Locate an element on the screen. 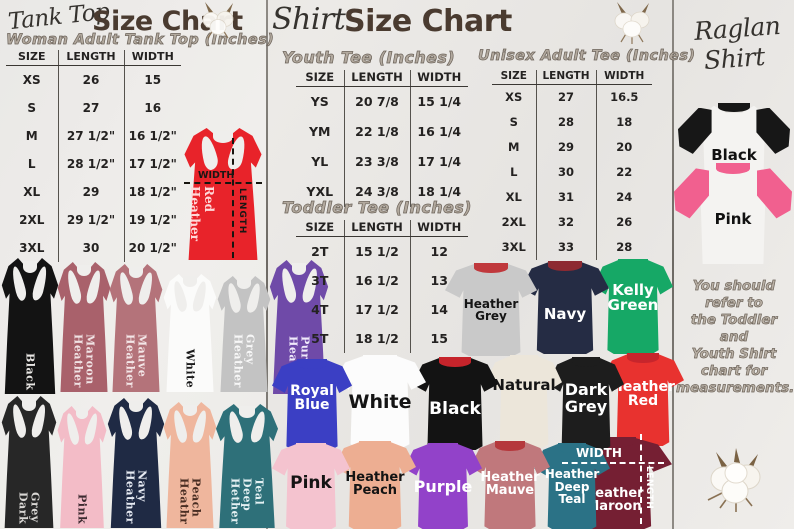 The image size is (794, 529). sample-tank-heather-red: WIDTH LENGTH Heather Red is located at coordinates (223, 194).